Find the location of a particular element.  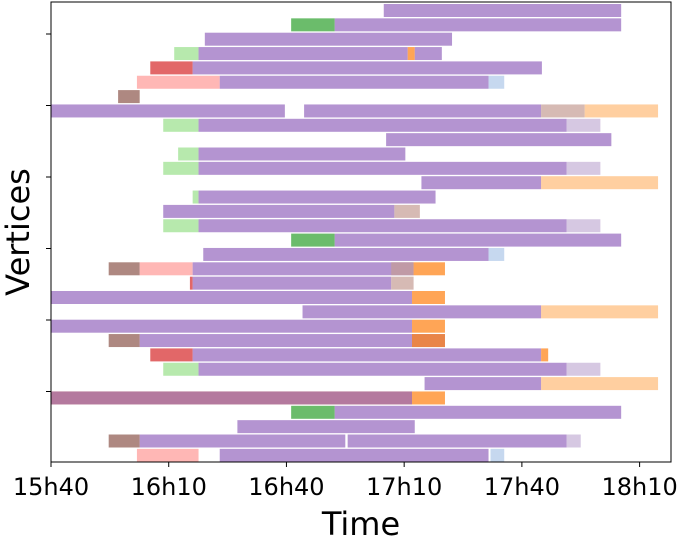

x-tick-label: 16h10 is located at coordinates (169, 487).